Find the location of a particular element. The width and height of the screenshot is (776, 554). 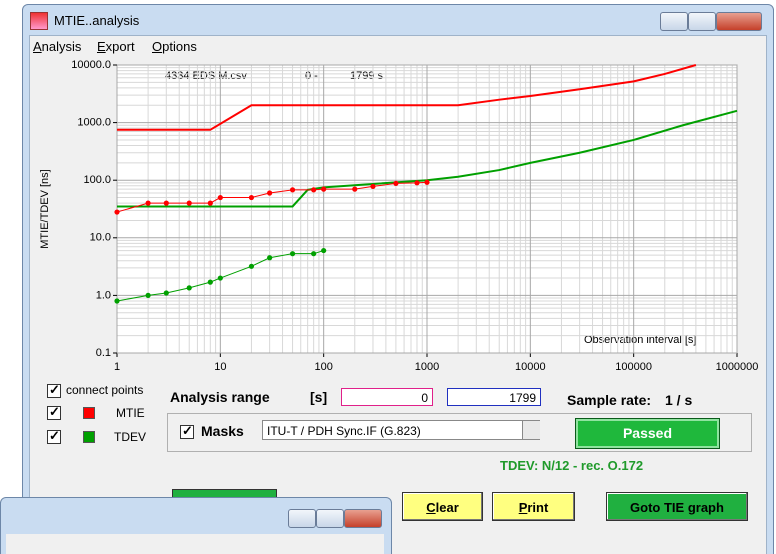

button: Print is located at coordinates (533, 506).